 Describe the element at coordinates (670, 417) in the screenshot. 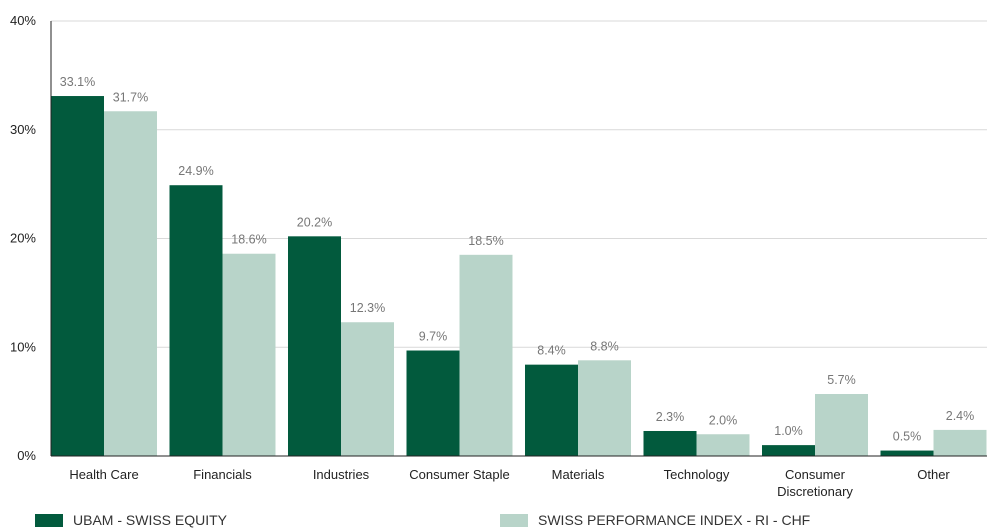

I see `data-label: 2.3%` at that location.